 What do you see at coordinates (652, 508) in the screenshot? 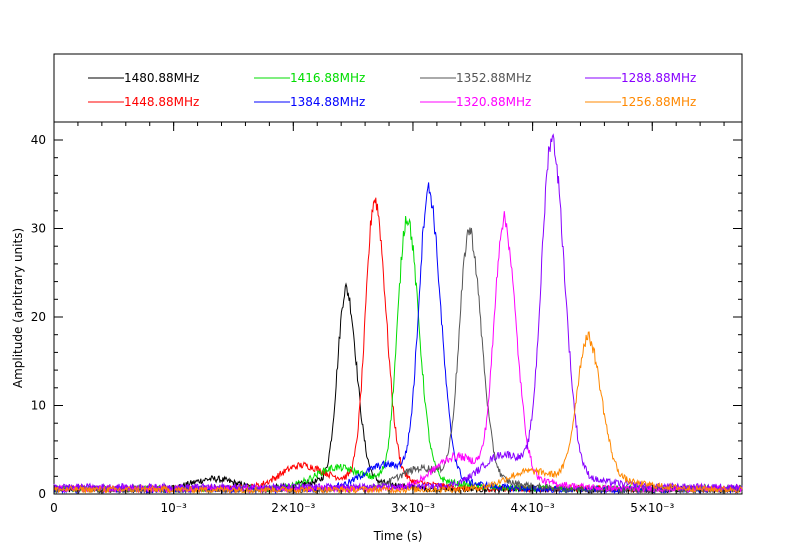
I see `x-tick-label: 5×10⁻³` at bounding box center [652, 508].